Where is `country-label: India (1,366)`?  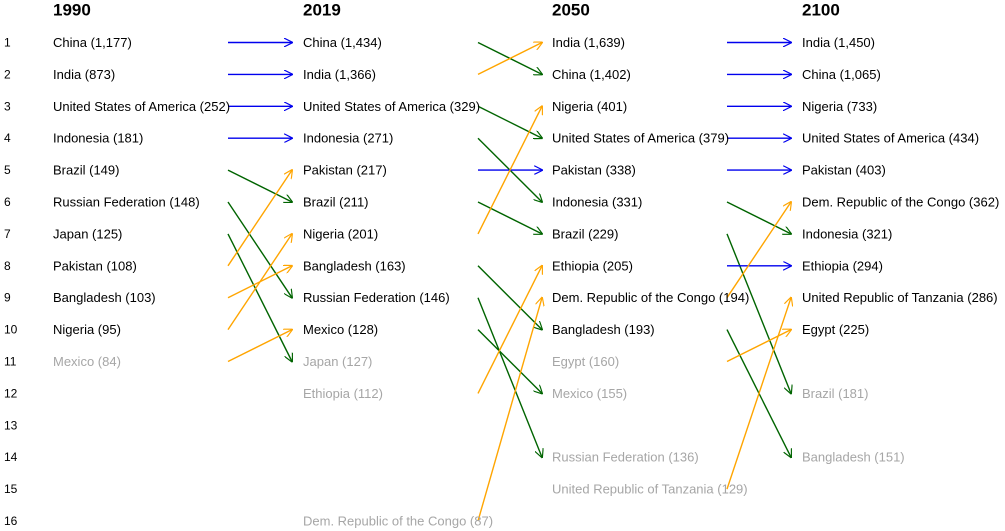
country-label: India (1,366) is located at coordinates (339, 74).